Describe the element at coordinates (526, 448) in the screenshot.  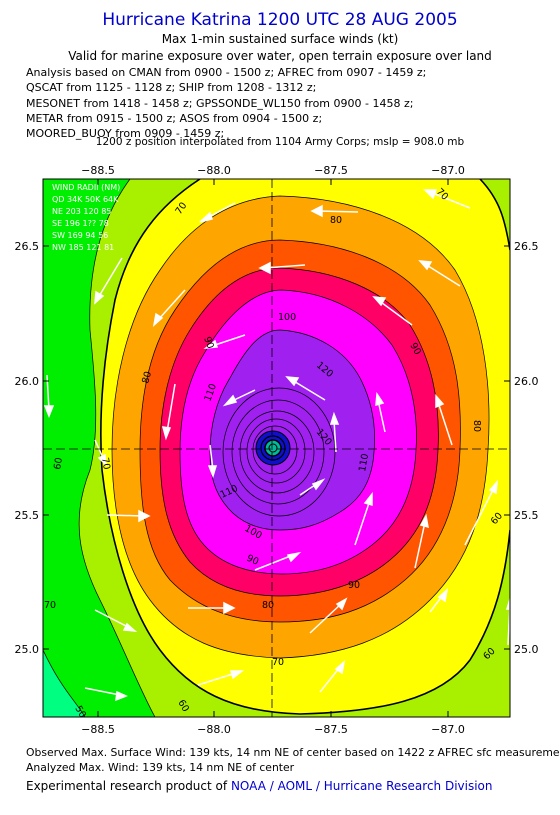
I see `latitude-labels-right: 26.5 26.0 25.5 25.0` at that location.